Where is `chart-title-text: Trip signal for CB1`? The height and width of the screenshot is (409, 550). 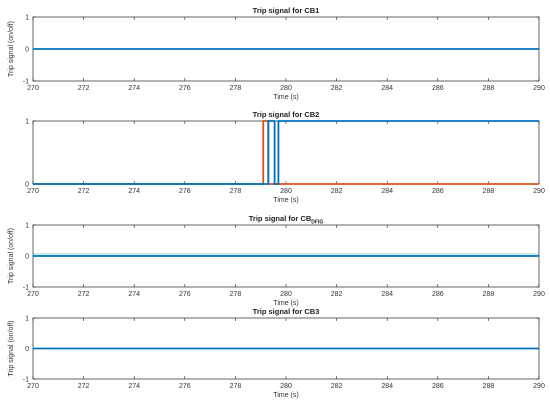 chart-title-text: Trip signal for CB1 is located at coordinates (286, 10).